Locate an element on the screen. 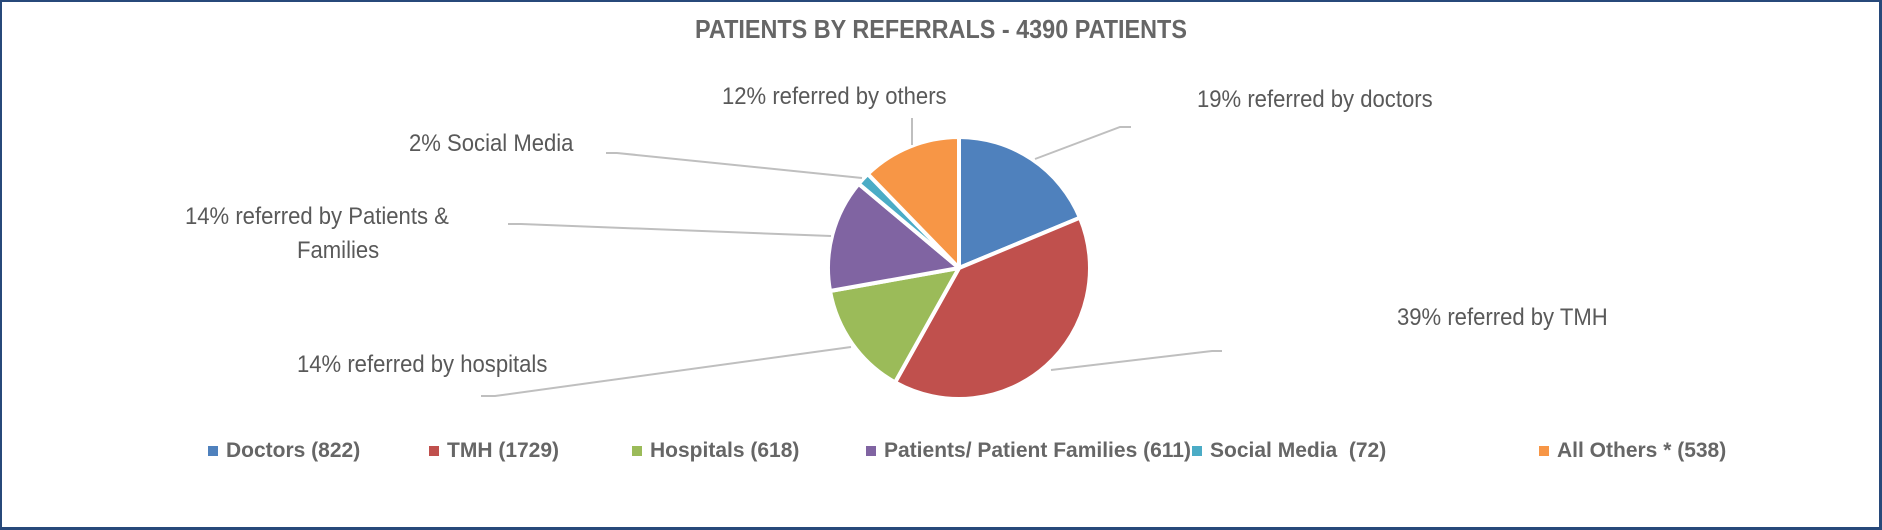  slice-doctors is located at coordinates (1019, 202).